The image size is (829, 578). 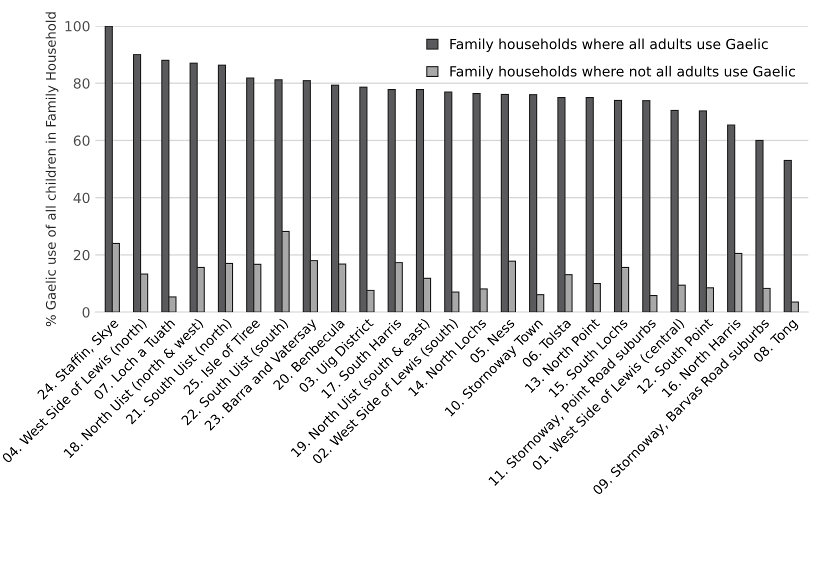 What do you see at coordinates (82, 83) in the screenshot?
I see `y-tick-label: 80` at bounding box center [82, 83].